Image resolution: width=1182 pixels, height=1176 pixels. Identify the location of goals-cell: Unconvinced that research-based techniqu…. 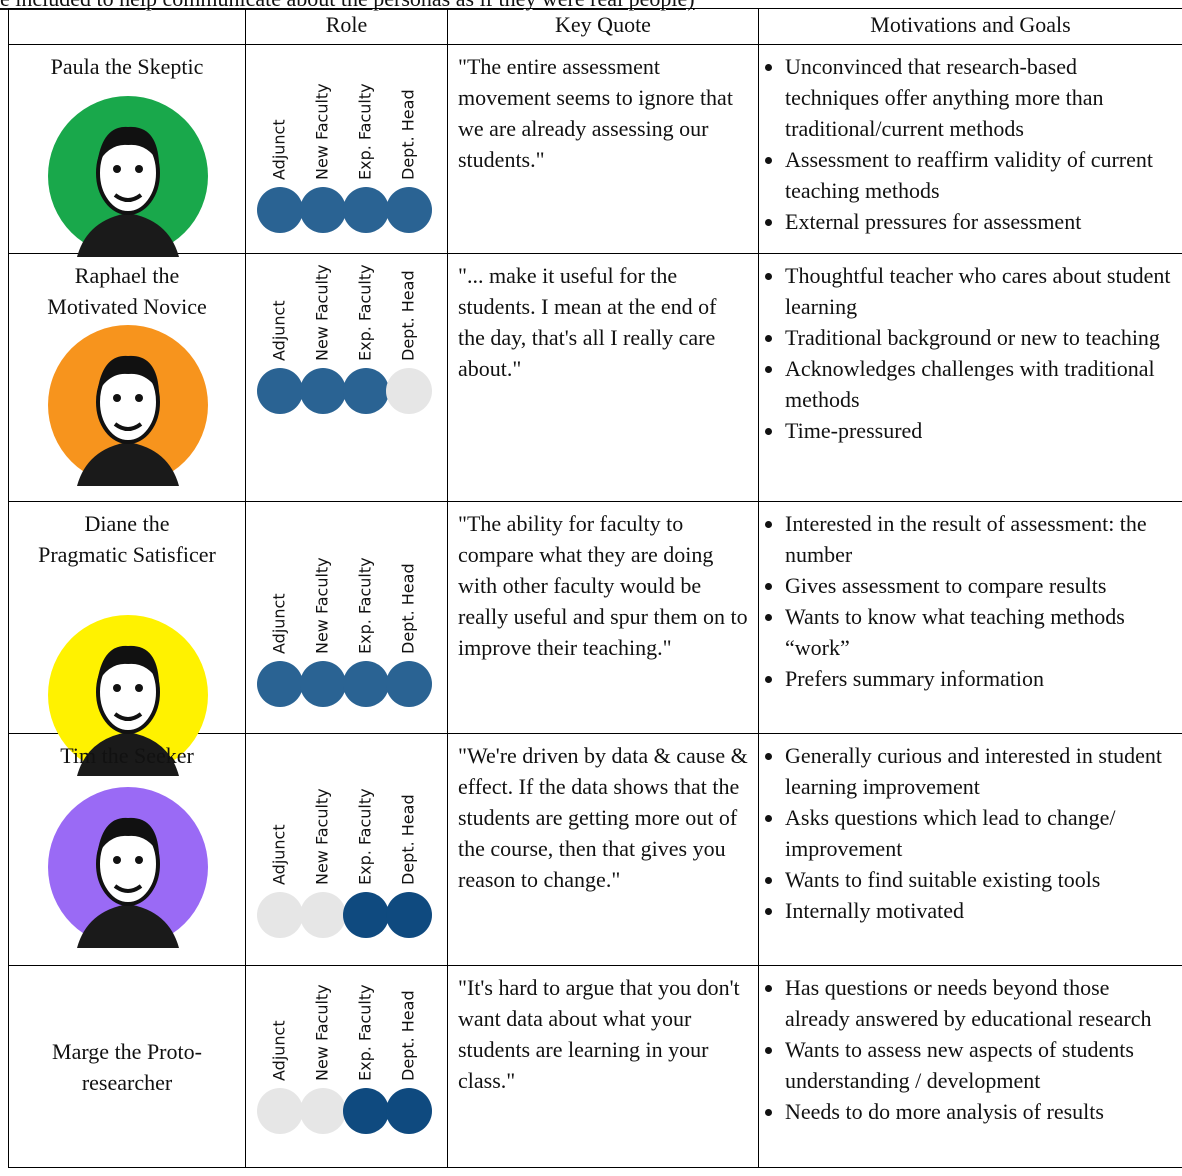
(970, 149).